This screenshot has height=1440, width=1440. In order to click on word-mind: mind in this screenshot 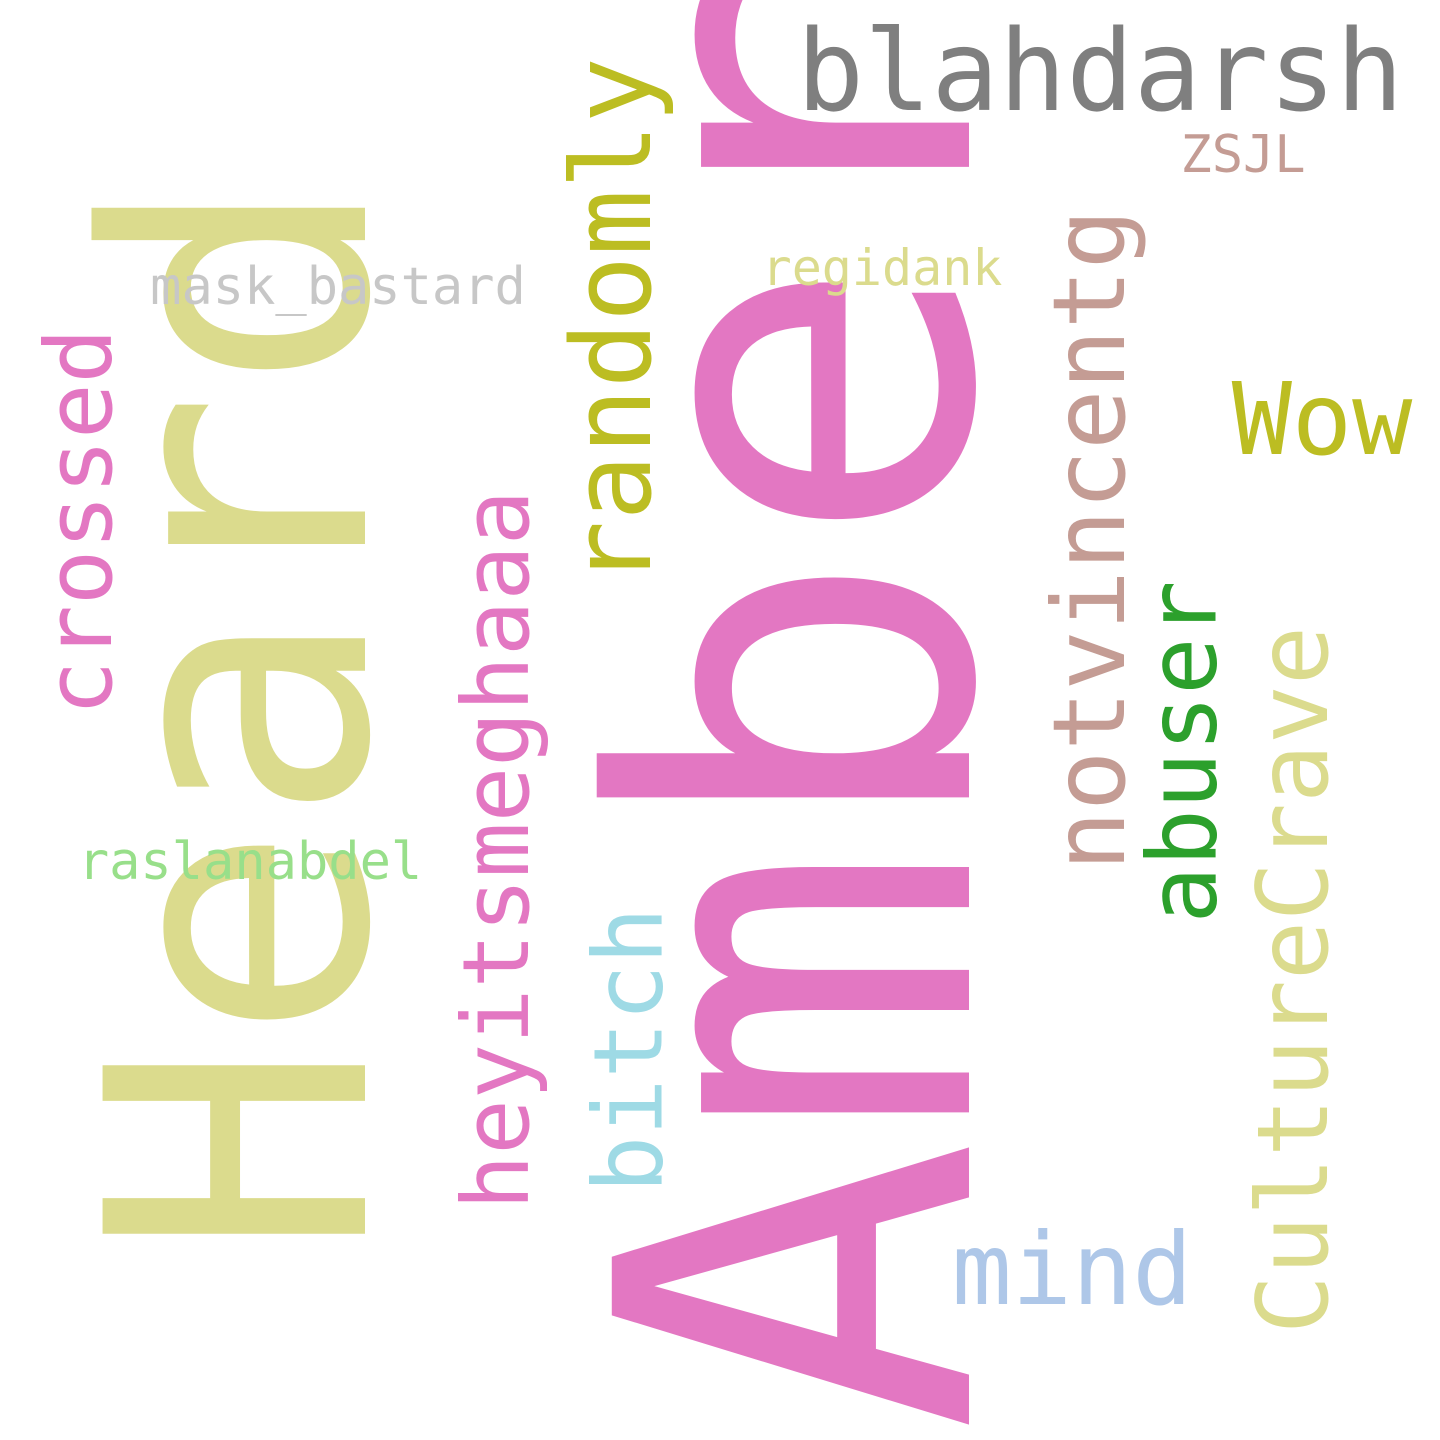, I will do `click(1072, 1269)`.